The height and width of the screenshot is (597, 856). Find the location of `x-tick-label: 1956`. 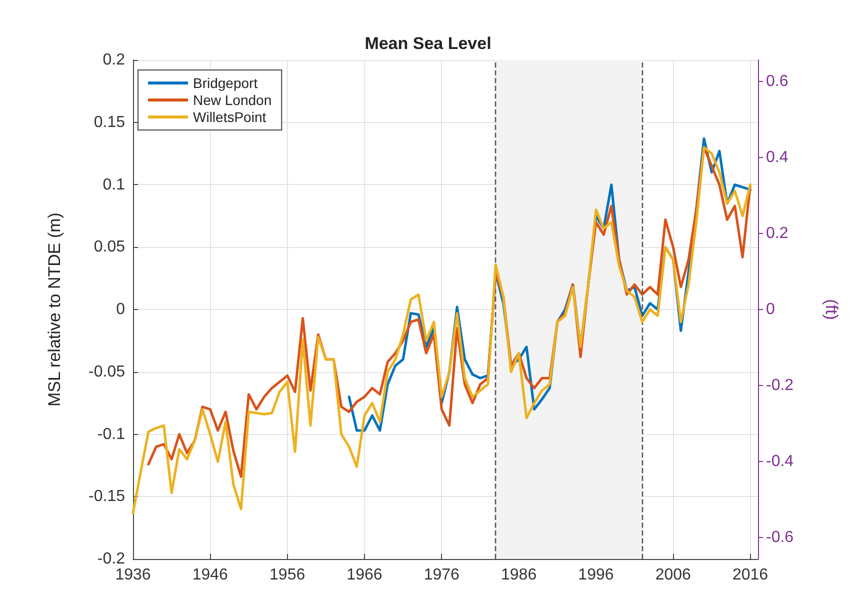

x-tick-label: 1956 is located at coordinates (288, 575).